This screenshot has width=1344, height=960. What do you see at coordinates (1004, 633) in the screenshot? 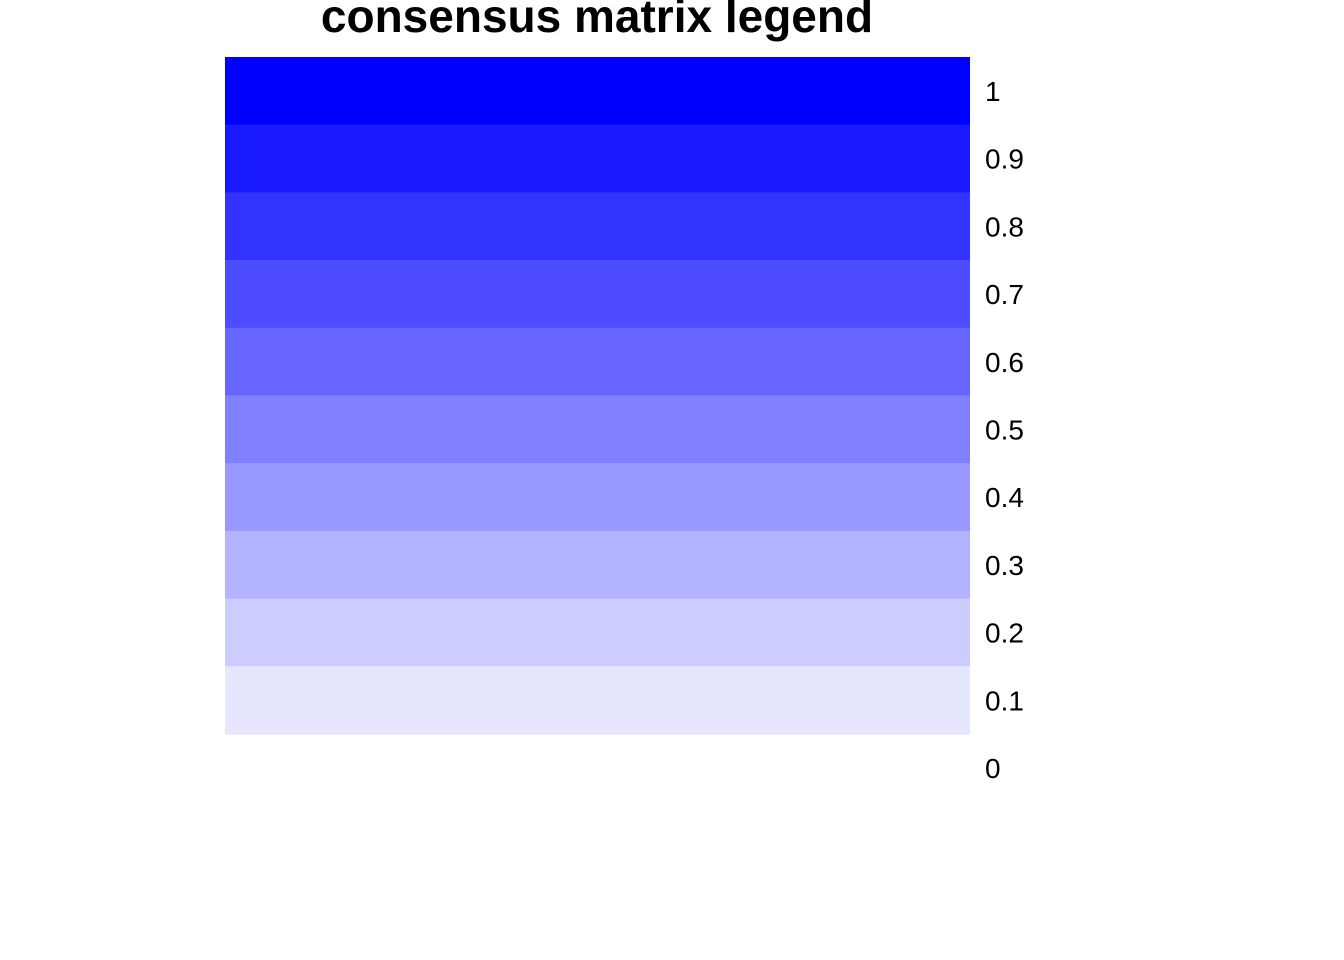
I see `tick-label: 0.2` at bounding box center [1004, 633].